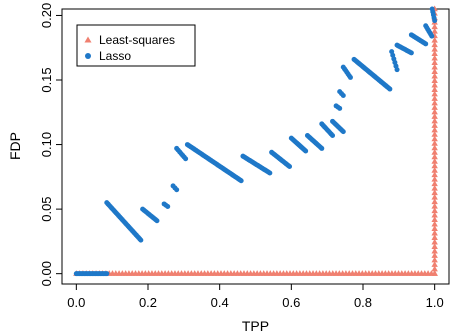 The height and width of the screenshot is (335, 458). What do you see at coordinates (137, 40) in the screenshot?
I see `least-squares-legend-label: Least-squares` at bounding box center [137, 40].